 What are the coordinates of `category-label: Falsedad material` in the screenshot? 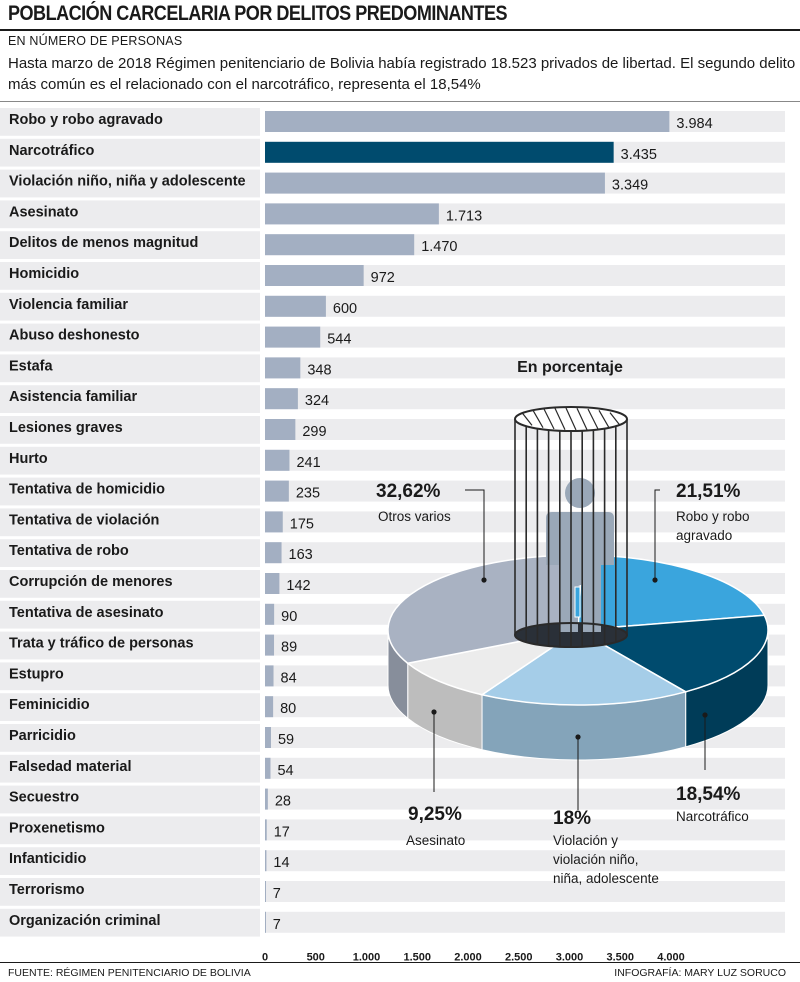 It's located at (70, 767).